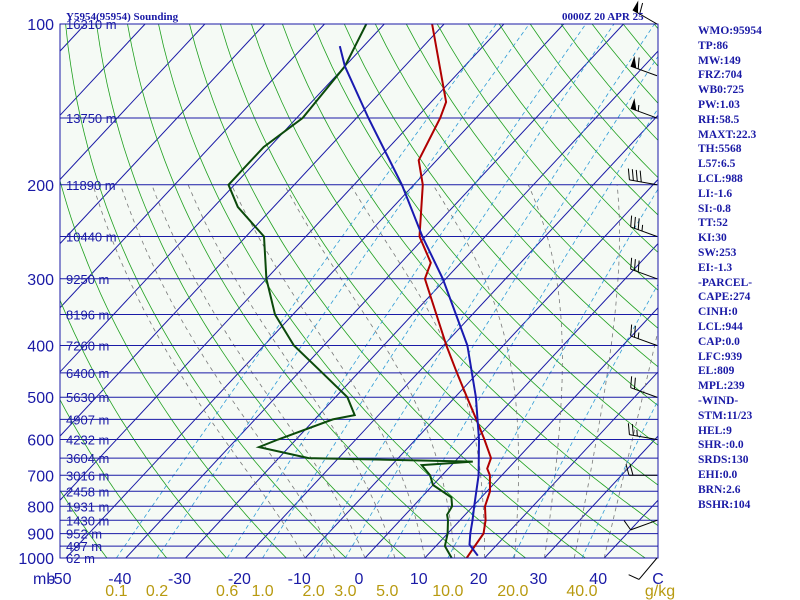  Describe the element at coordinates (87, 520) in the screenshot. I see `height-label: 1430 m` at that location.